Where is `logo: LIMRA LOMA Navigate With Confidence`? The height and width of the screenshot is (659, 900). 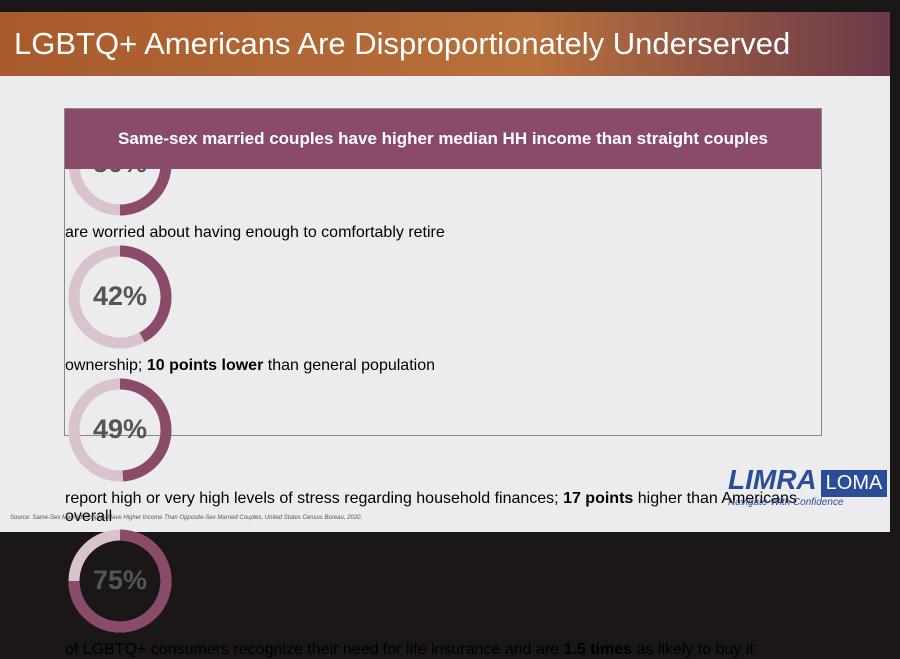 logo: LIMRA LOMA Navigate With Confidence is located at coordinates (808, 486).